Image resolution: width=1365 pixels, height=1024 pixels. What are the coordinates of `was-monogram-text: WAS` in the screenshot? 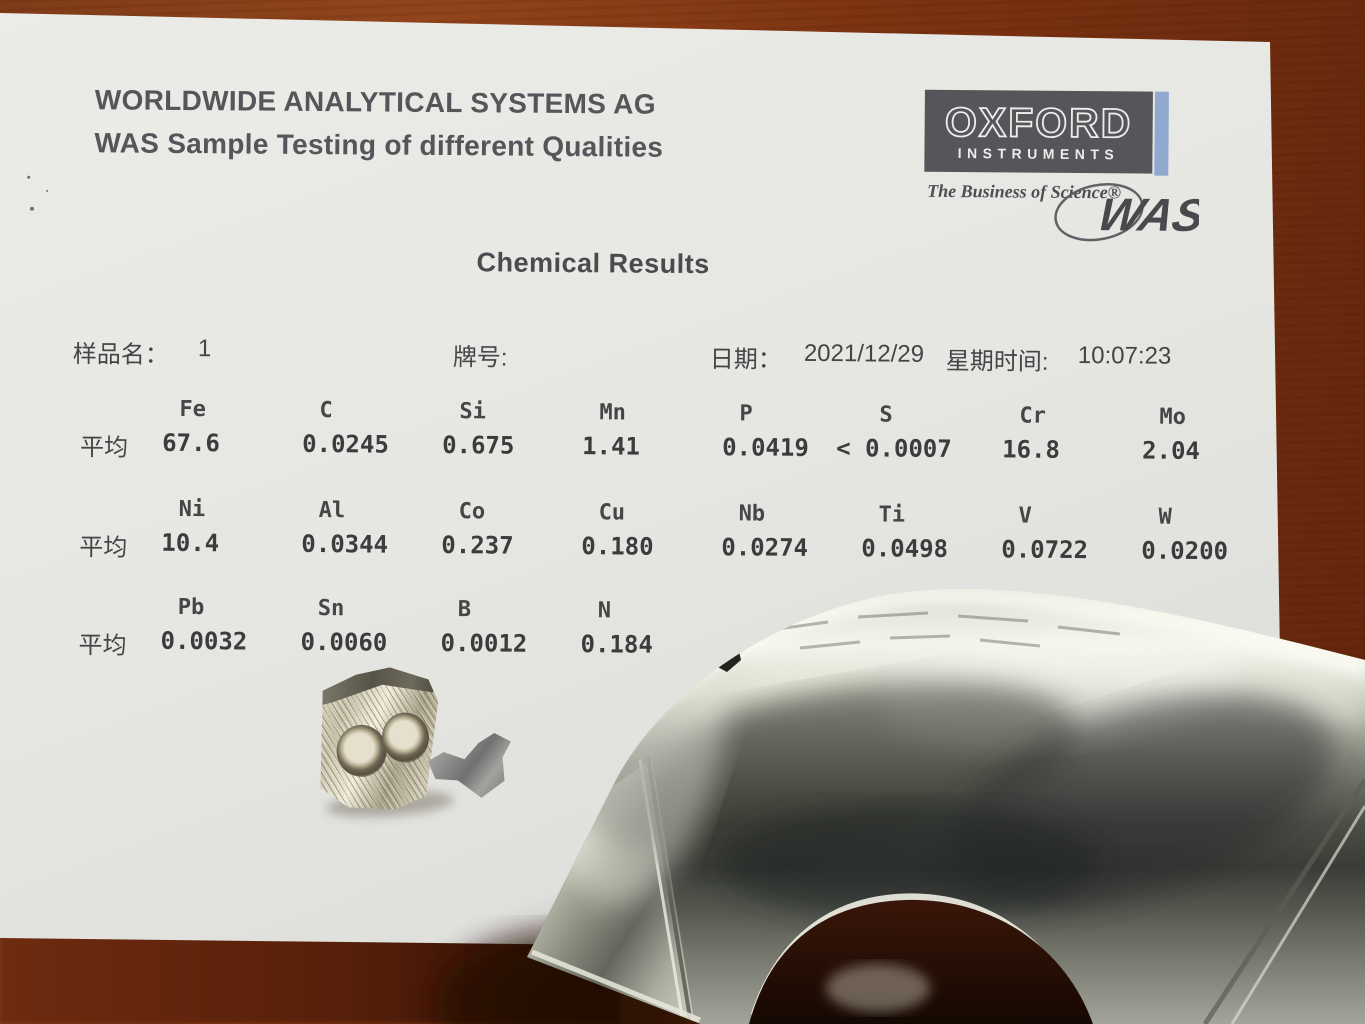 It's located at (1146, 215).